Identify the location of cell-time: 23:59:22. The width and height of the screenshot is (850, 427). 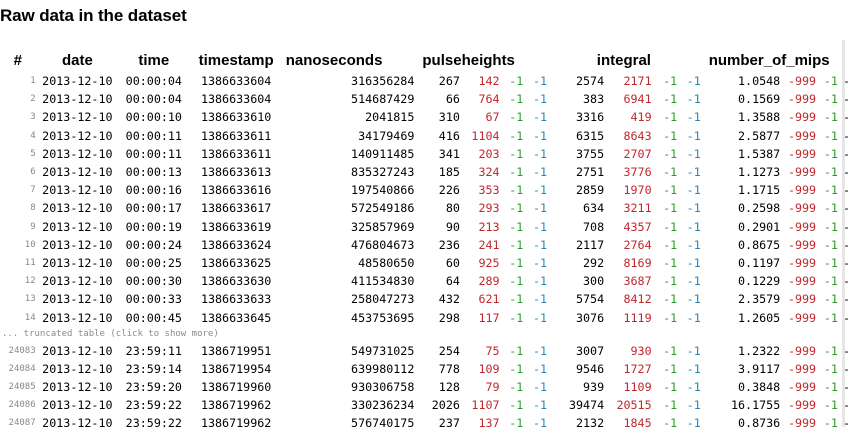
(153, 421).